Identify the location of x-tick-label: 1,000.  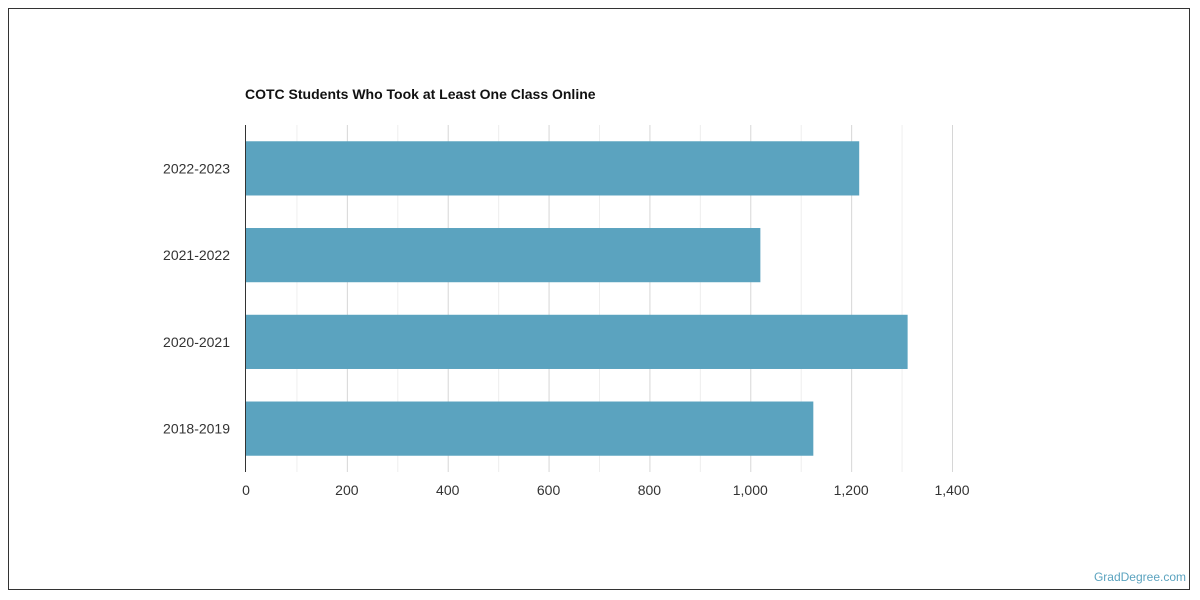
(750, 490).